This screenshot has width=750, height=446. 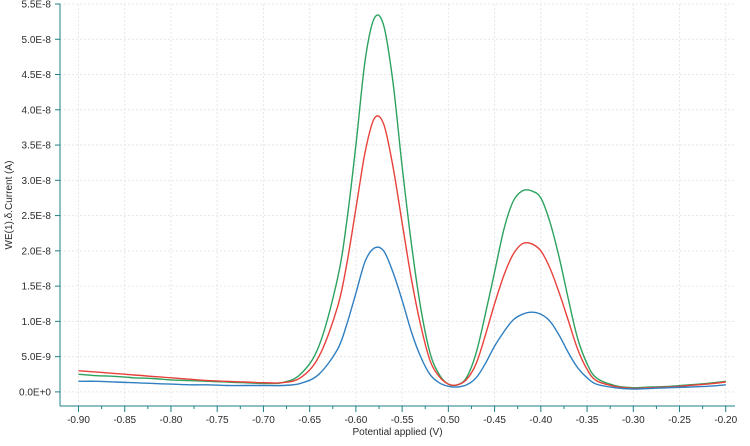 I want to click on x-tick-label: -0.65, so click(x=309, y=420).